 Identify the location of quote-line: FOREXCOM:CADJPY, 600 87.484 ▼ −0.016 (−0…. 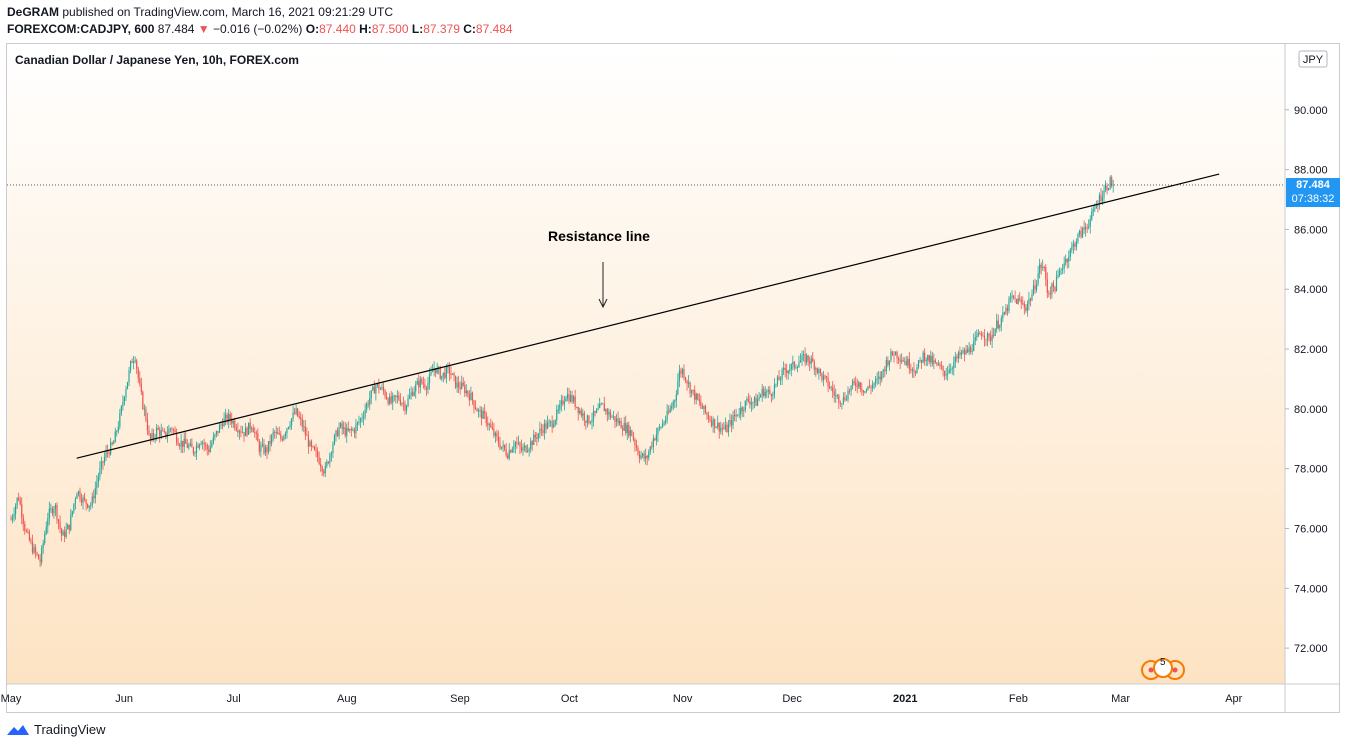
(672, 29).